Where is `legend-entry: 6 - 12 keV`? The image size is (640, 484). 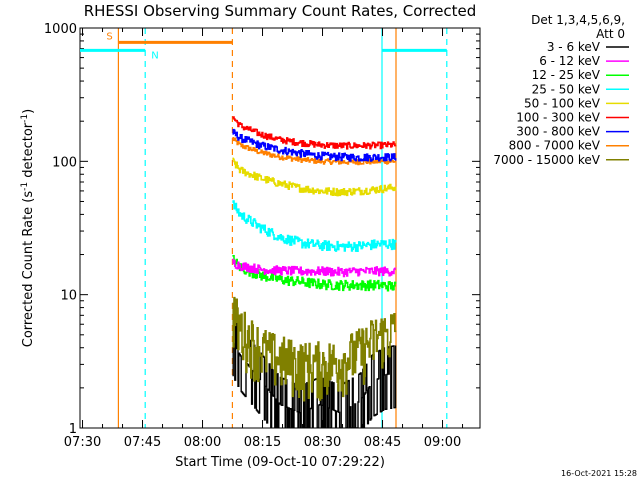
legend-entry: 6 - 12 keV is located at coordinates (570, 61).